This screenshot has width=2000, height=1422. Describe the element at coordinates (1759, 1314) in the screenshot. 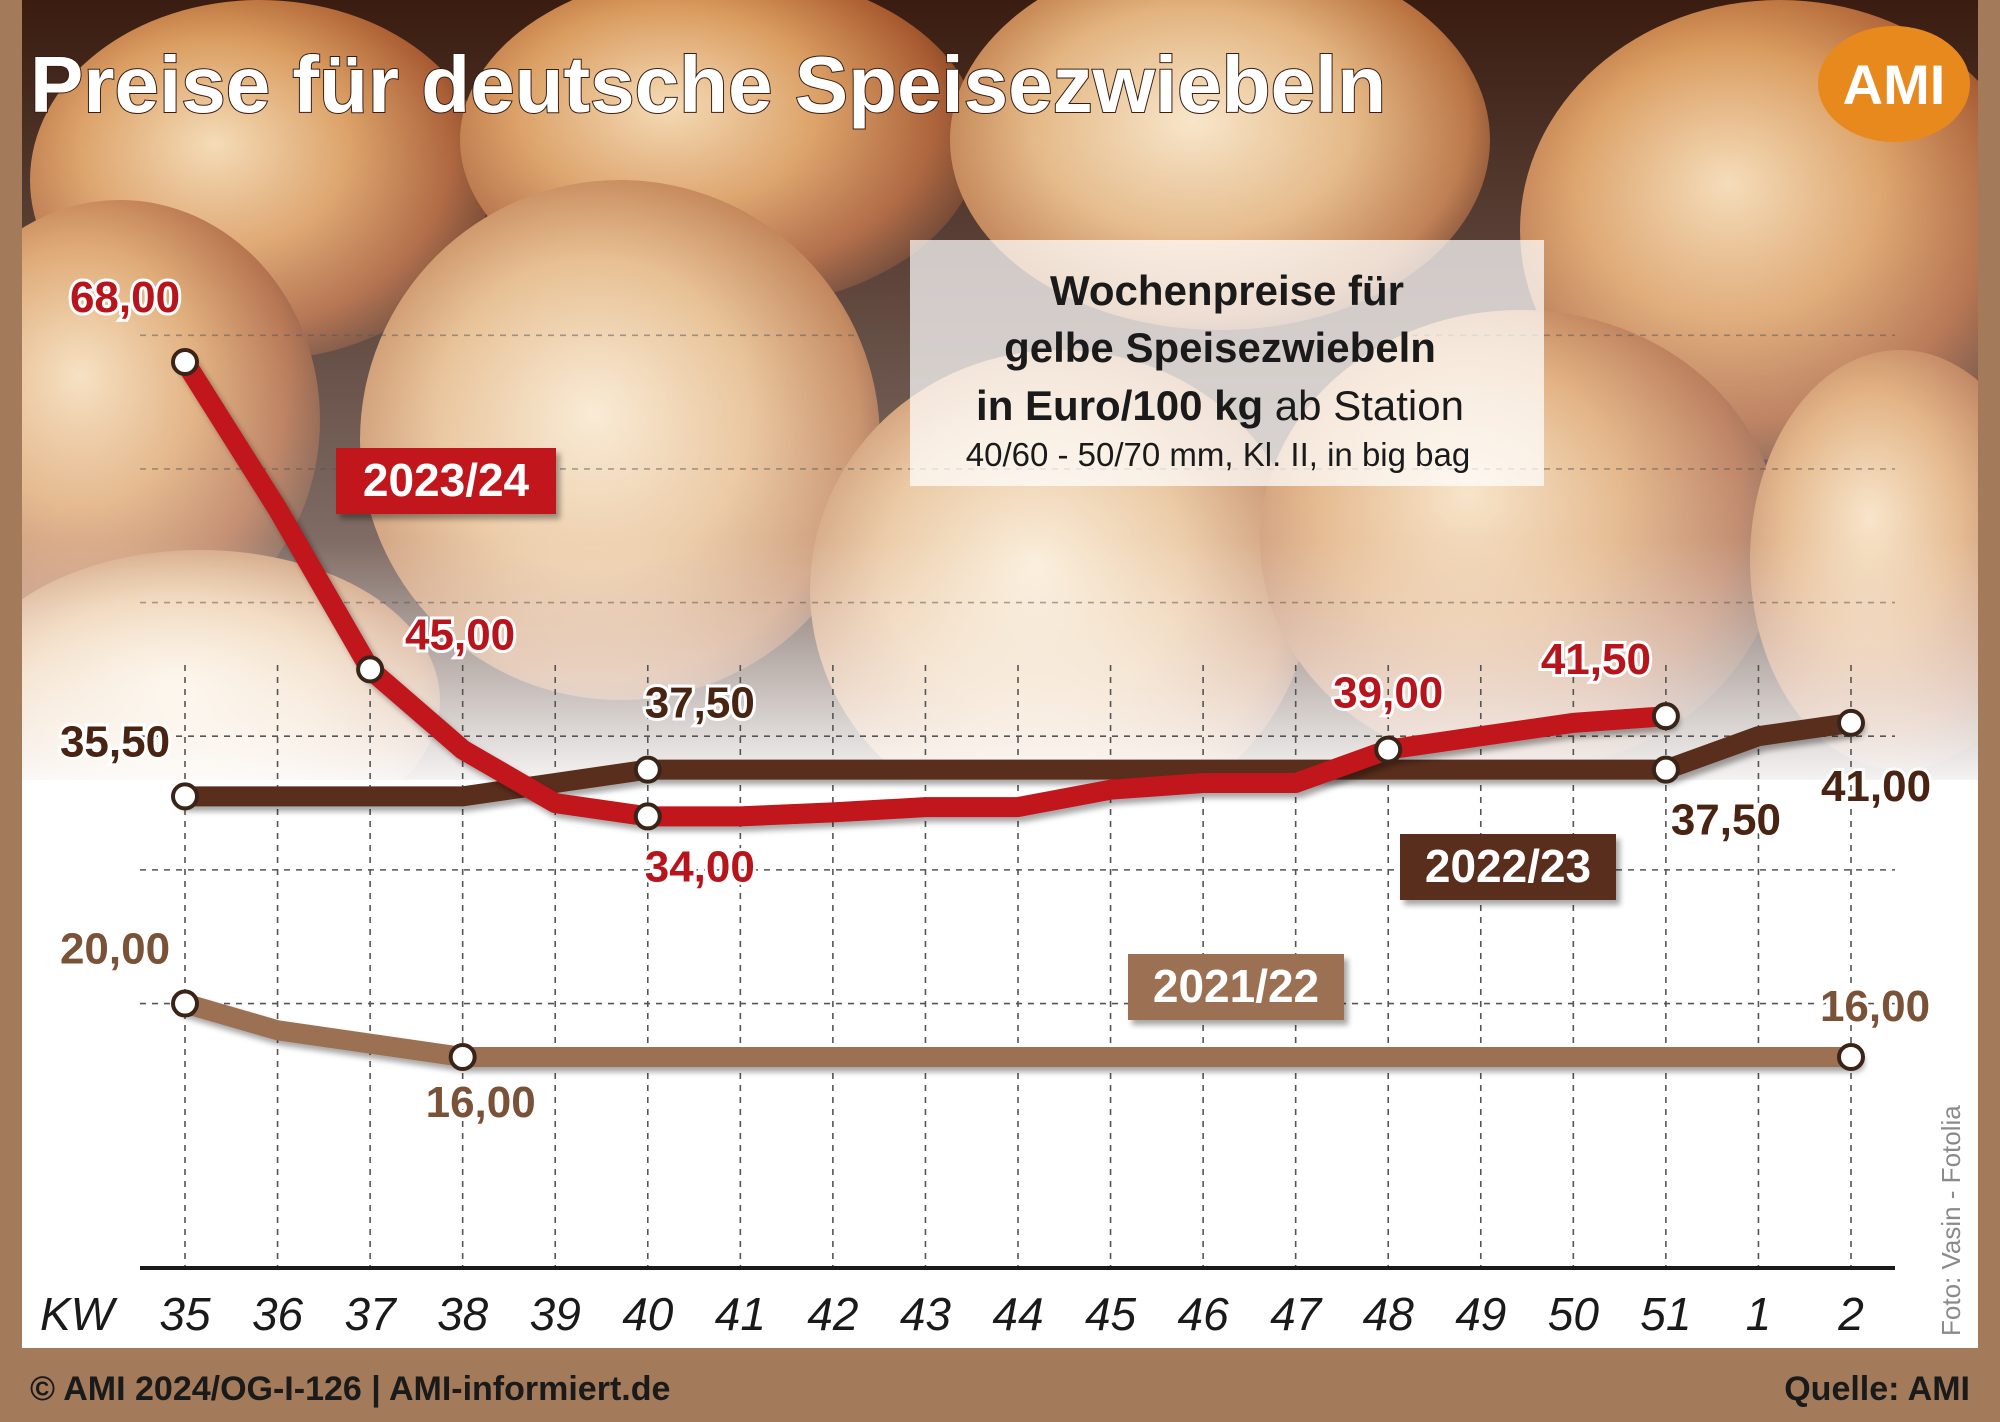

I see `x-tick-label-1: 1` at that location.